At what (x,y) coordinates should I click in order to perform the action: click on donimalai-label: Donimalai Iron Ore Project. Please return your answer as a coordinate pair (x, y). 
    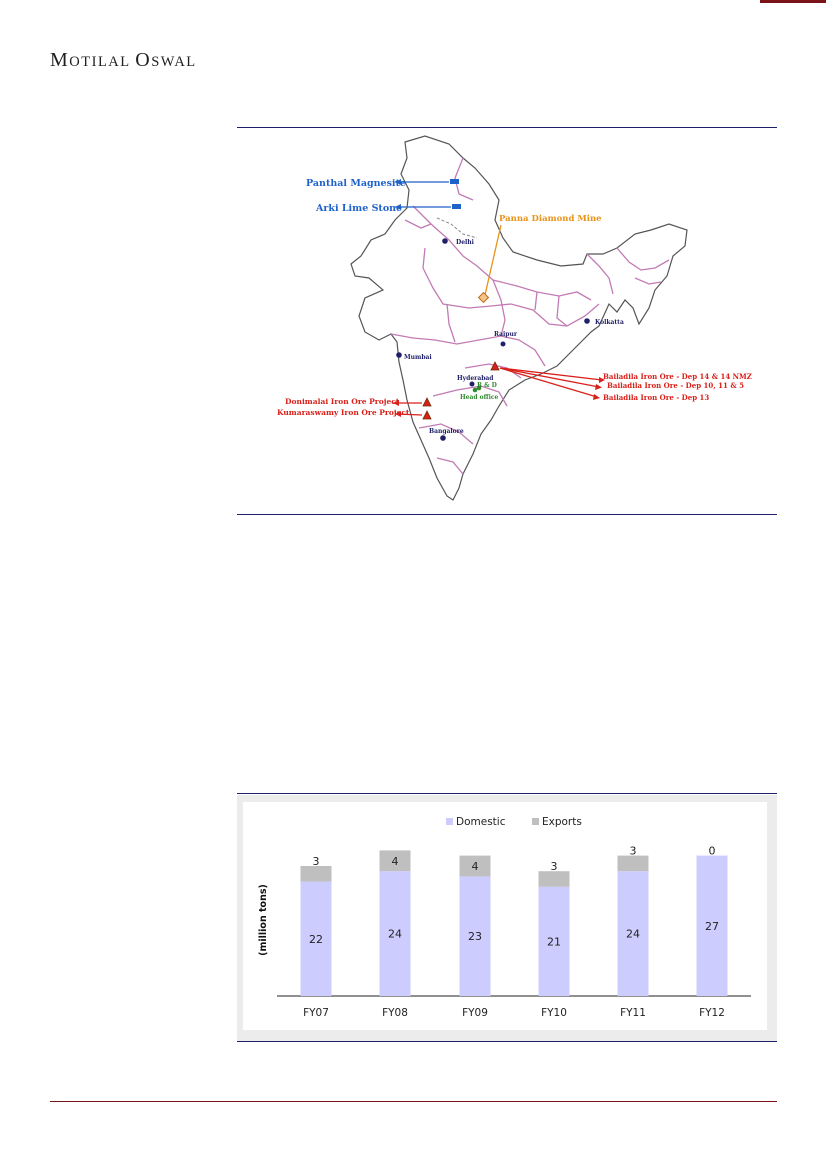
    Looking at the image, I should click on (342, 401).